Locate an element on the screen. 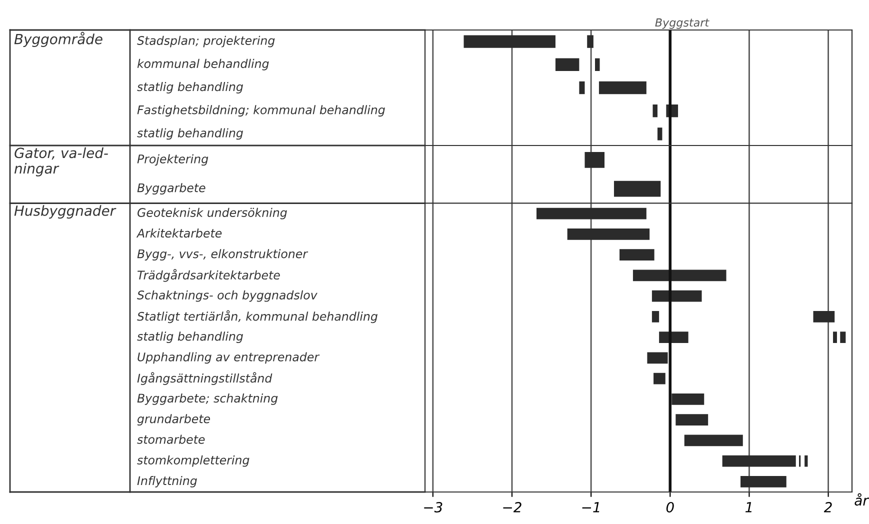  x-tick-label: 0 is located at coordinates (670, 507).